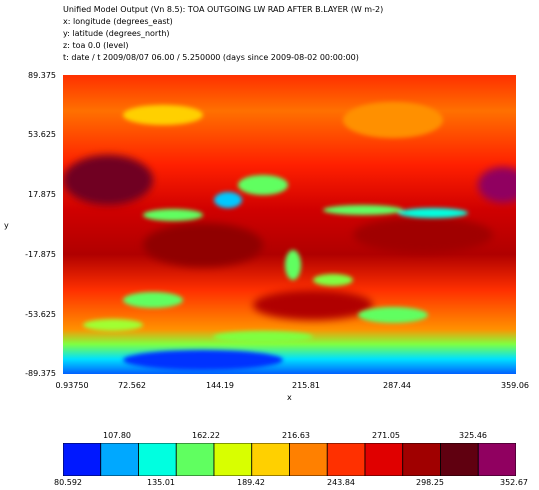 The width and height of the screenshot is (539, 490). I want to click on x-tick-label: 287.44, so click(397, 385).